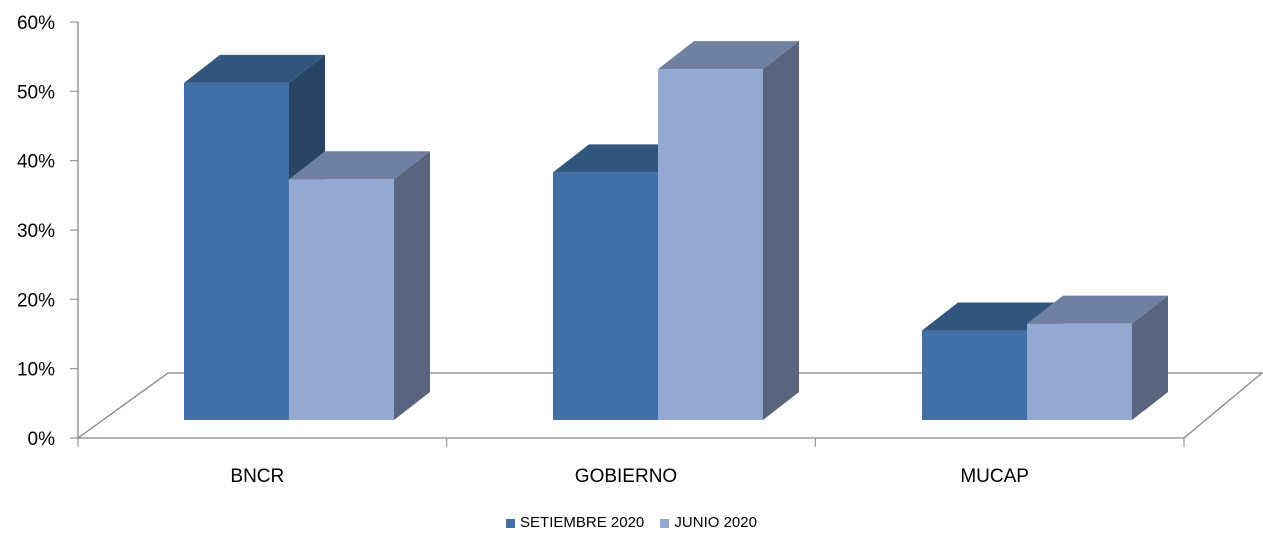 The width and height of the screenshot is (1263, 534). I want to click on x-category-label: BNCR, so click(257, 476).